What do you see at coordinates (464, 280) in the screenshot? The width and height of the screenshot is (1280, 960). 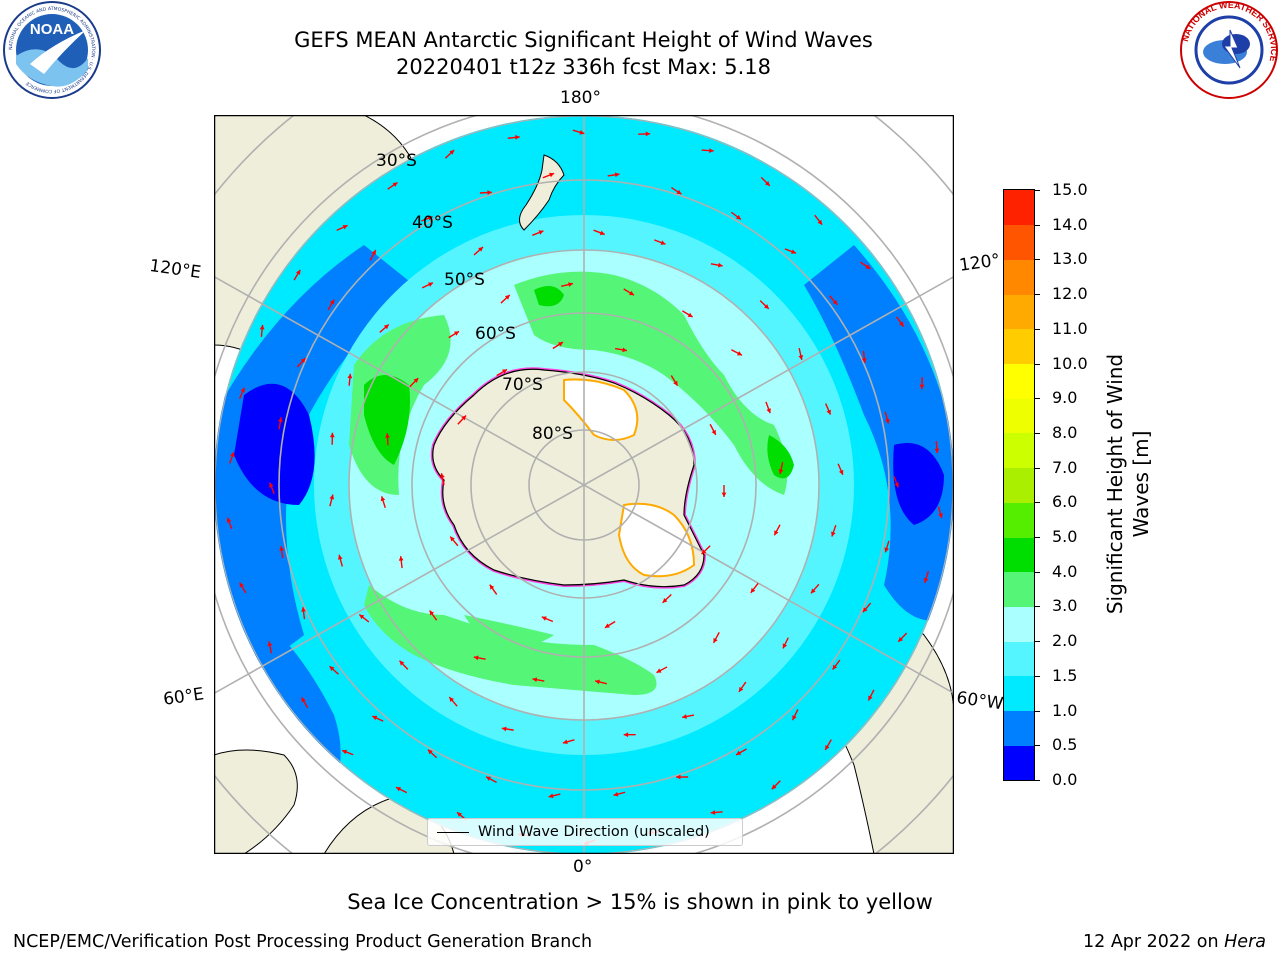 I see `lat-label-50s: 50°S` at bounding box center [464, 280].